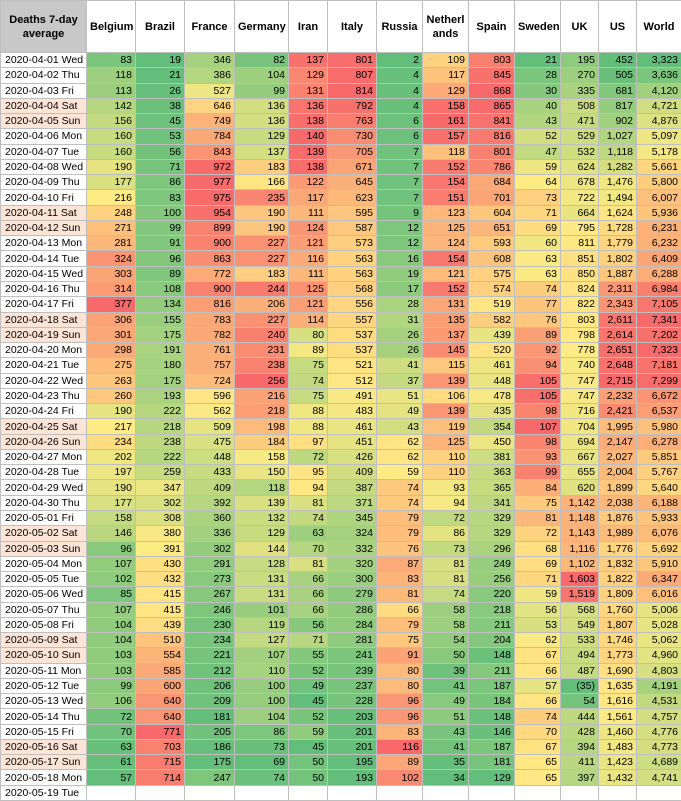  What do you see at coordinates (160, 579) in the screenshot?
I see `data-cell: 432` at bounding box center [160, 579].